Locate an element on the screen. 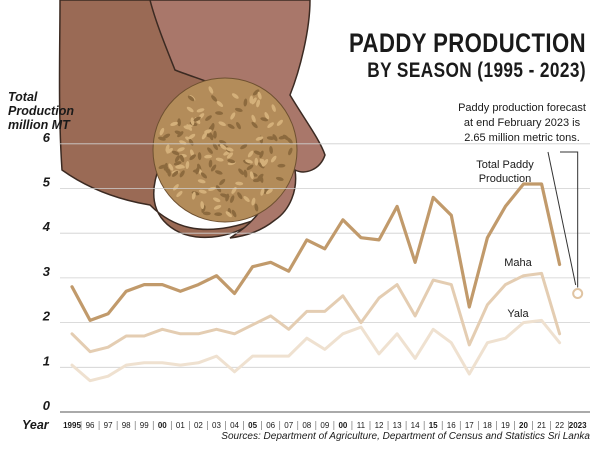 The height and width of the screenshot is (449, 600). x-tick-label: 99 is located at coordinates (144, 425).